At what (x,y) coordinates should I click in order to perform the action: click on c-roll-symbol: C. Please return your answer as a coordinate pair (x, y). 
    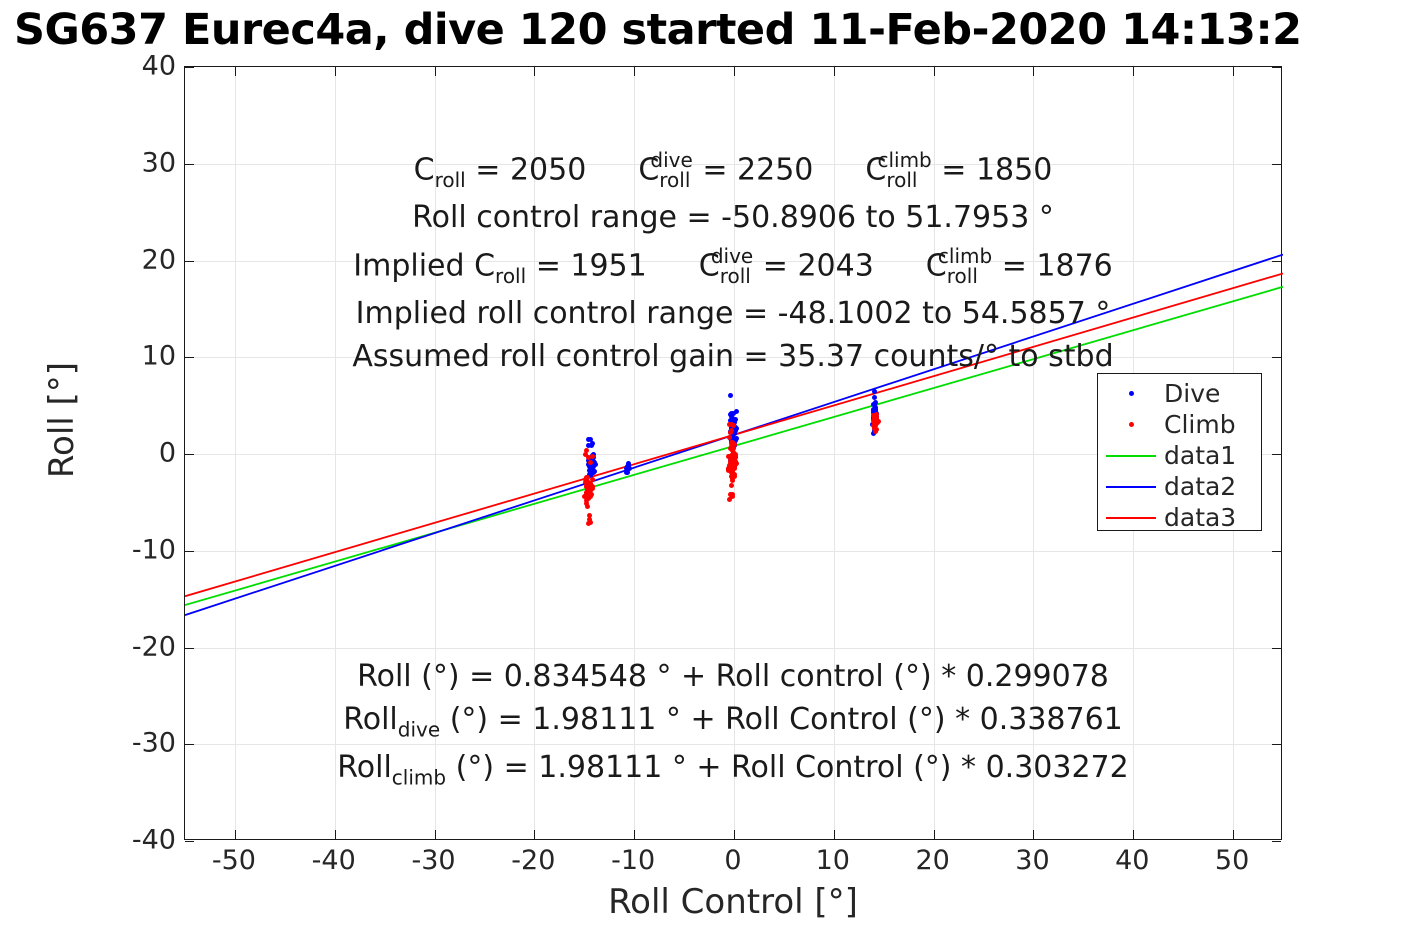
    Looking at the image, I should click on (424, 170).